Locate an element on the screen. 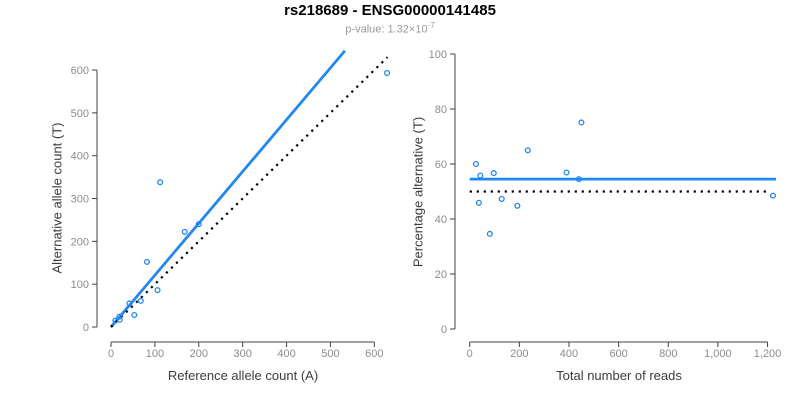  pvalue-exponent: -7 is located at coordinates (431, 25).